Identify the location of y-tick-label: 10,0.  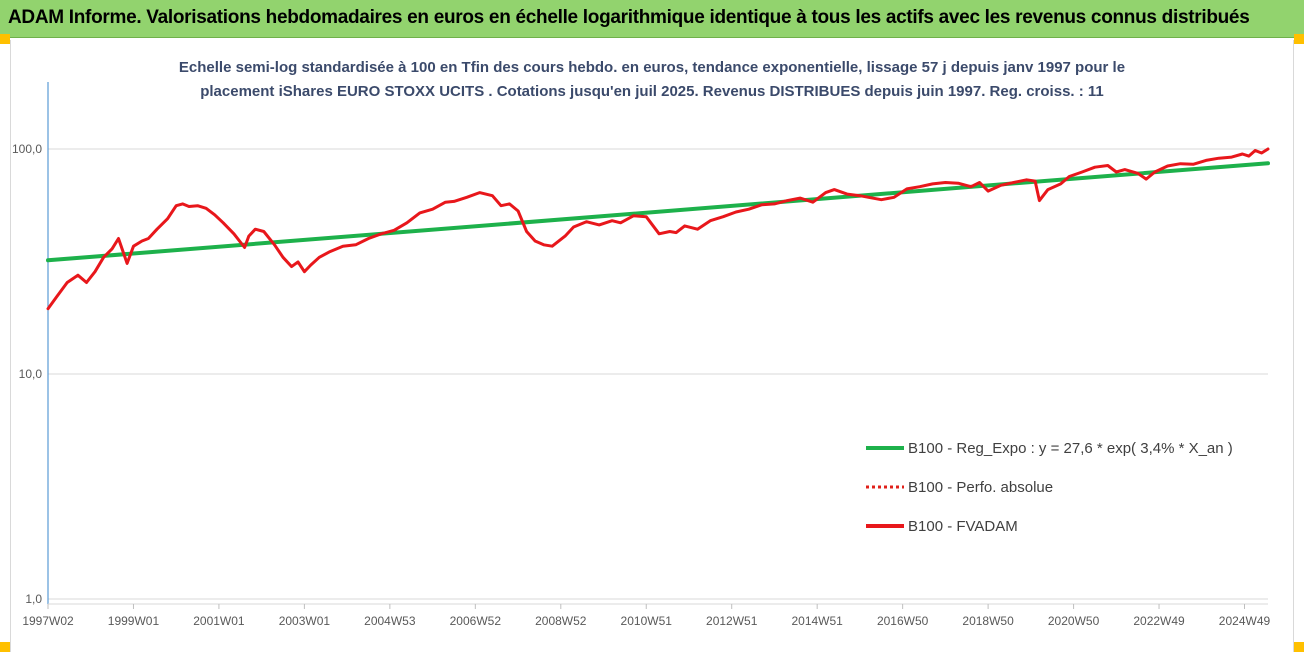
(31, 374).